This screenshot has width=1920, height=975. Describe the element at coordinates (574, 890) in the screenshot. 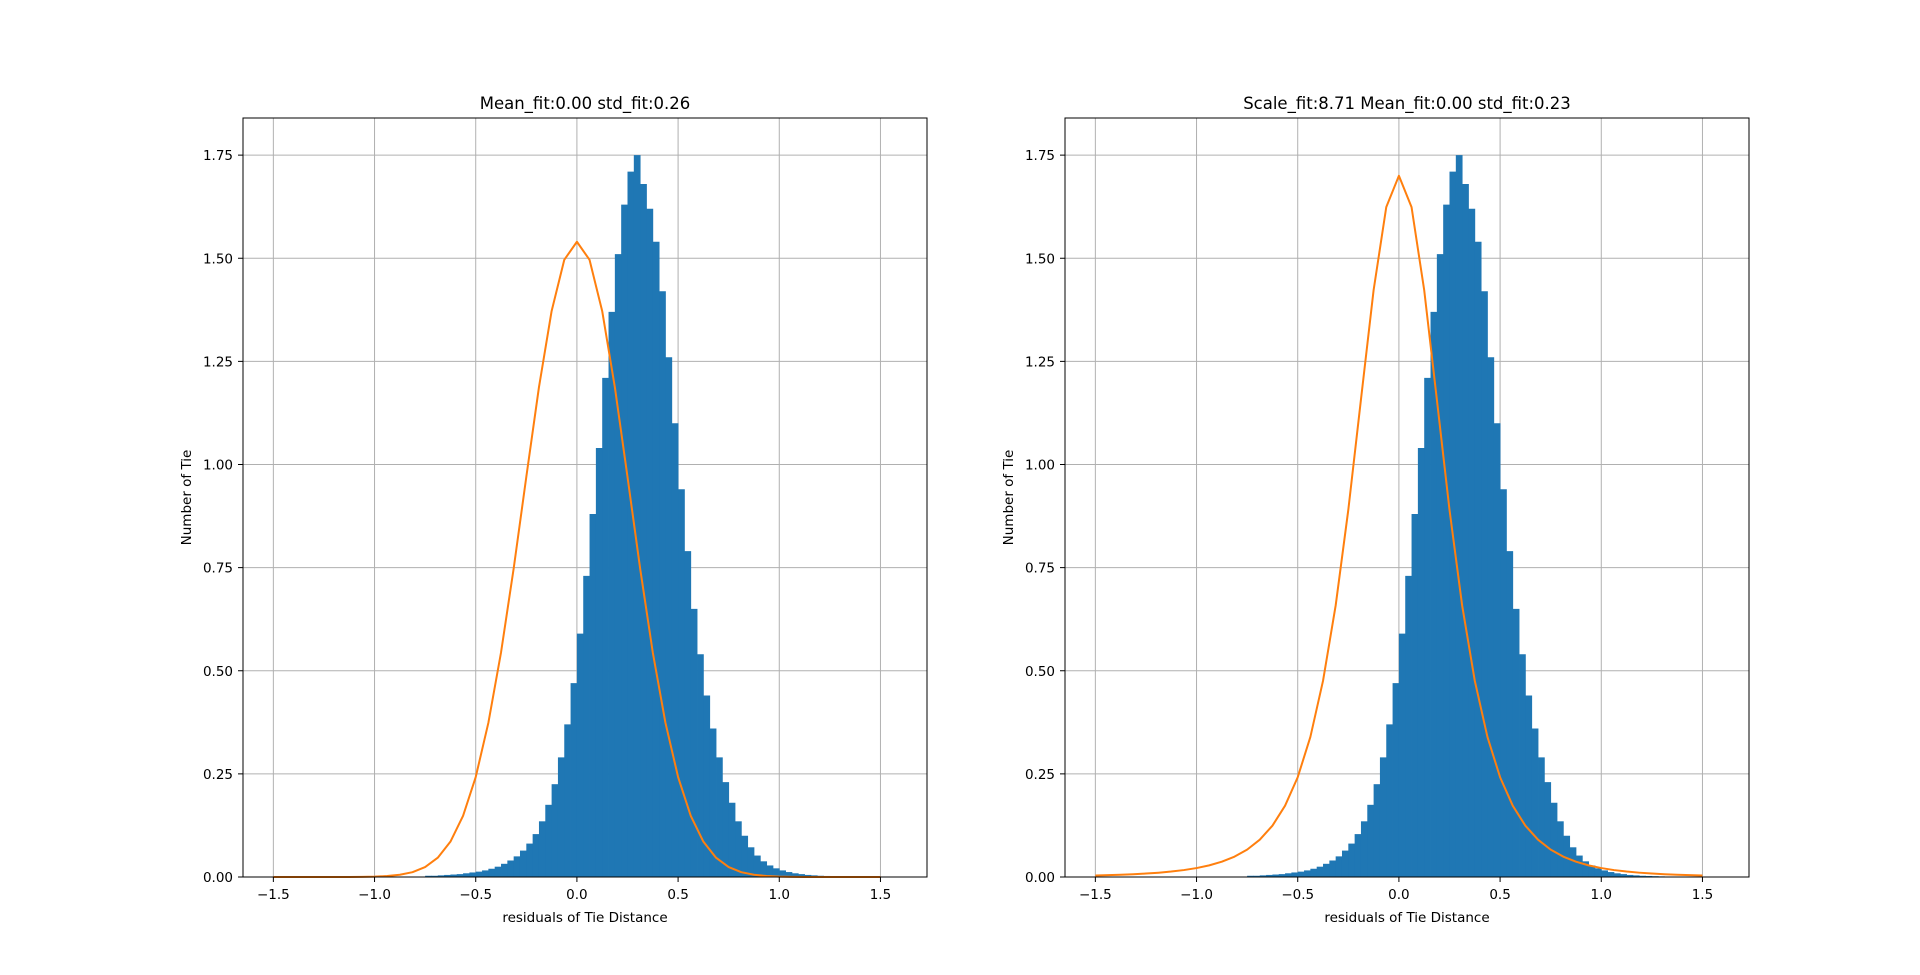

I see `left-x-ticks: −1.5 −1.0 −0.5 0.0 0.5 1.0 1.5` at that location.